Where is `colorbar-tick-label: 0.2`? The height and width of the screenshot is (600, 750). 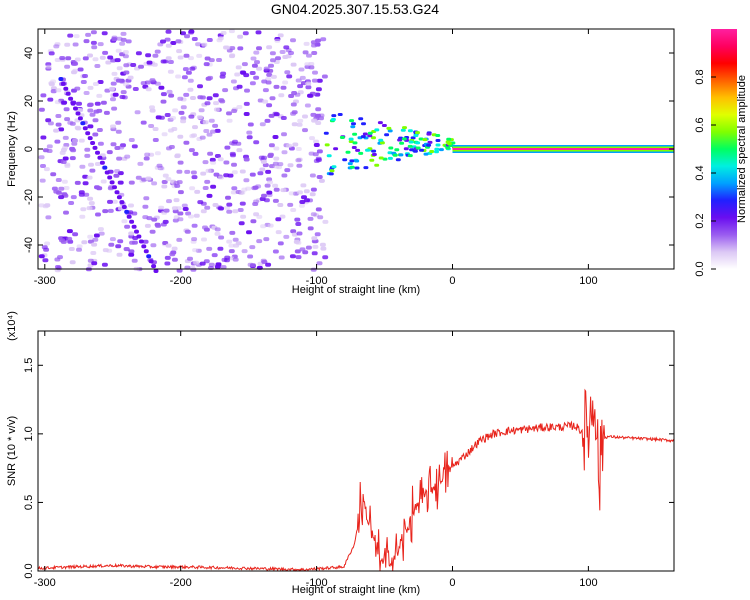 colorbar-tick-label: 0.2 is located at coordinates (700, 220).